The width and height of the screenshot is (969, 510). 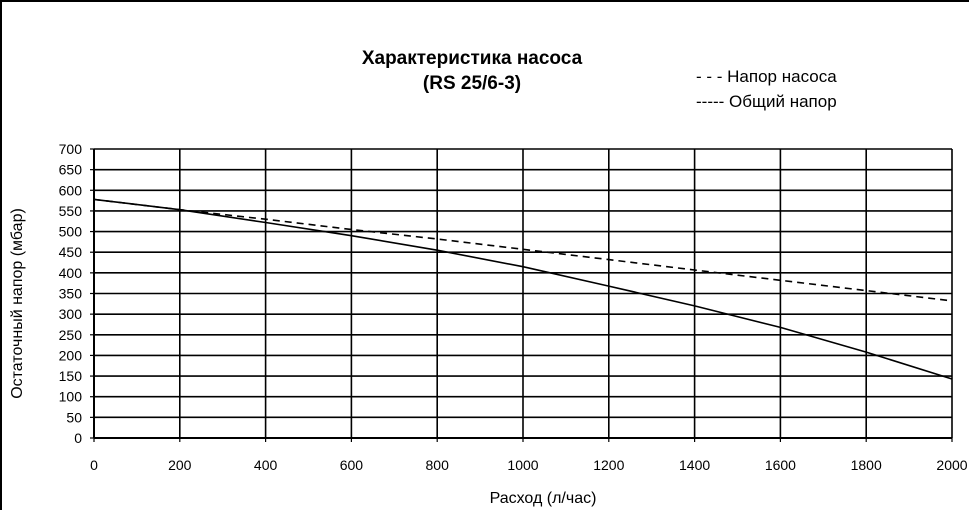 I want to click on x-tick-label-800: 800, so click(x=438, y=465).